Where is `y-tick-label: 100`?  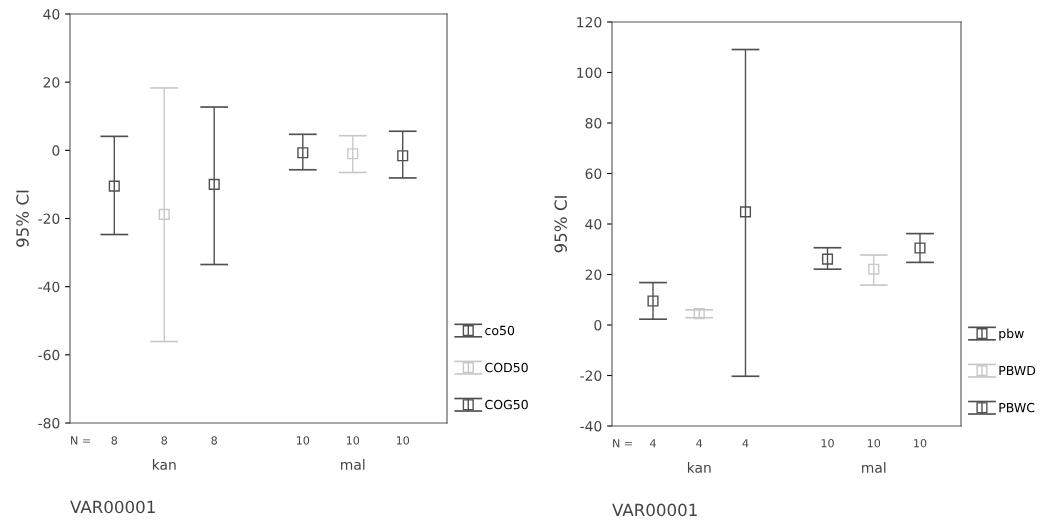 y-tick-label: 100 is located at coordinates (589, 72).